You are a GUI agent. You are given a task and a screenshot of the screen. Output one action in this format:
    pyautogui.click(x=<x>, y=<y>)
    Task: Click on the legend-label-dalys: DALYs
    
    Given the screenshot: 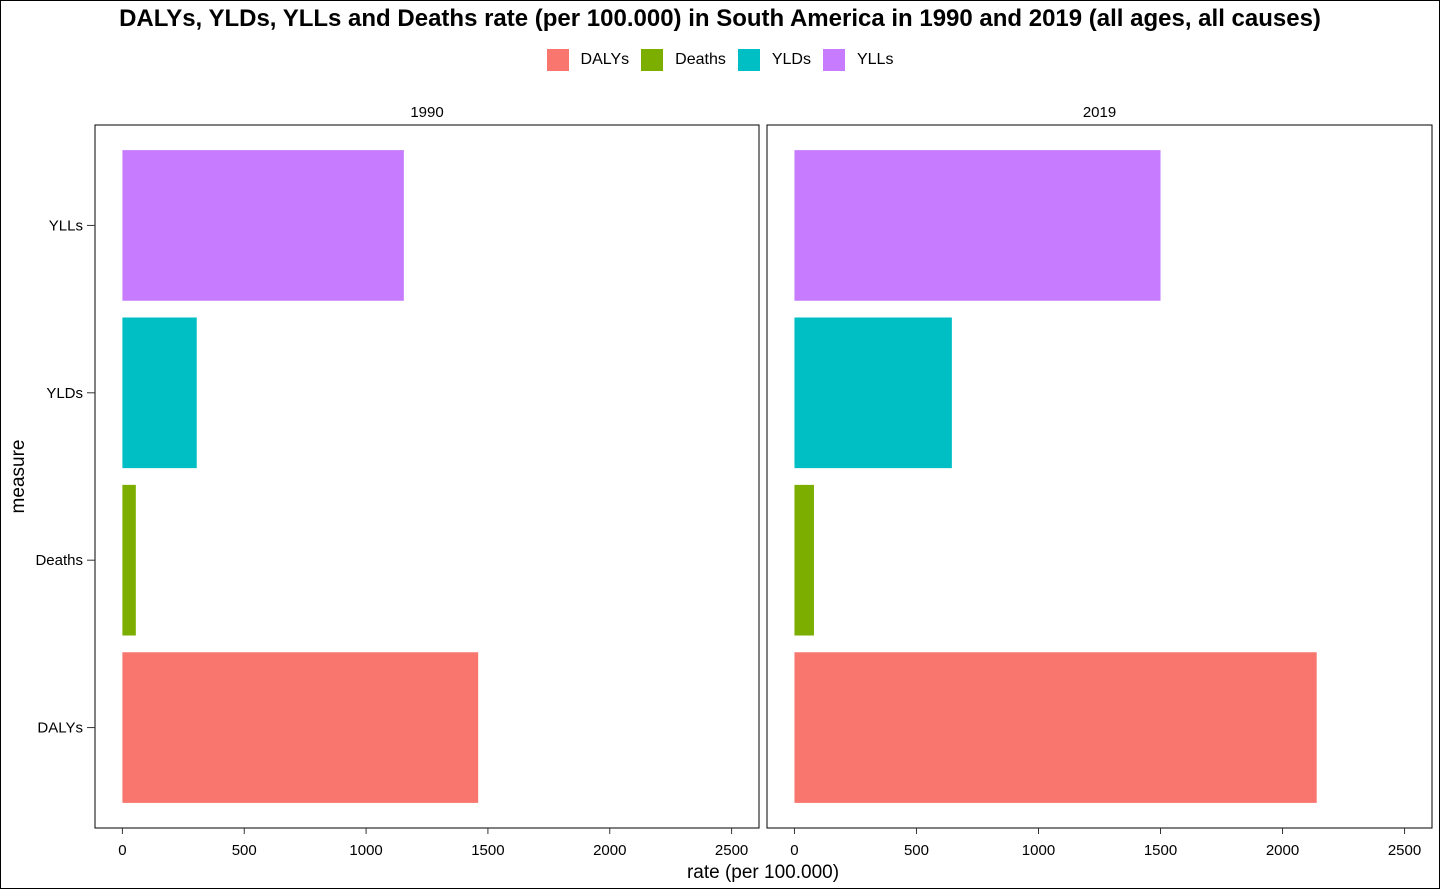 What is the action you would take?
    pyautogui.click(x=605, y=59)
    